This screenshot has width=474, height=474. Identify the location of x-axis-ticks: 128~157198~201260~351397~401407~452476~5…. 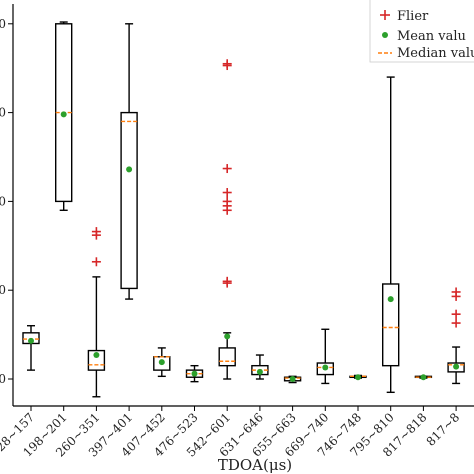
(231, 433).